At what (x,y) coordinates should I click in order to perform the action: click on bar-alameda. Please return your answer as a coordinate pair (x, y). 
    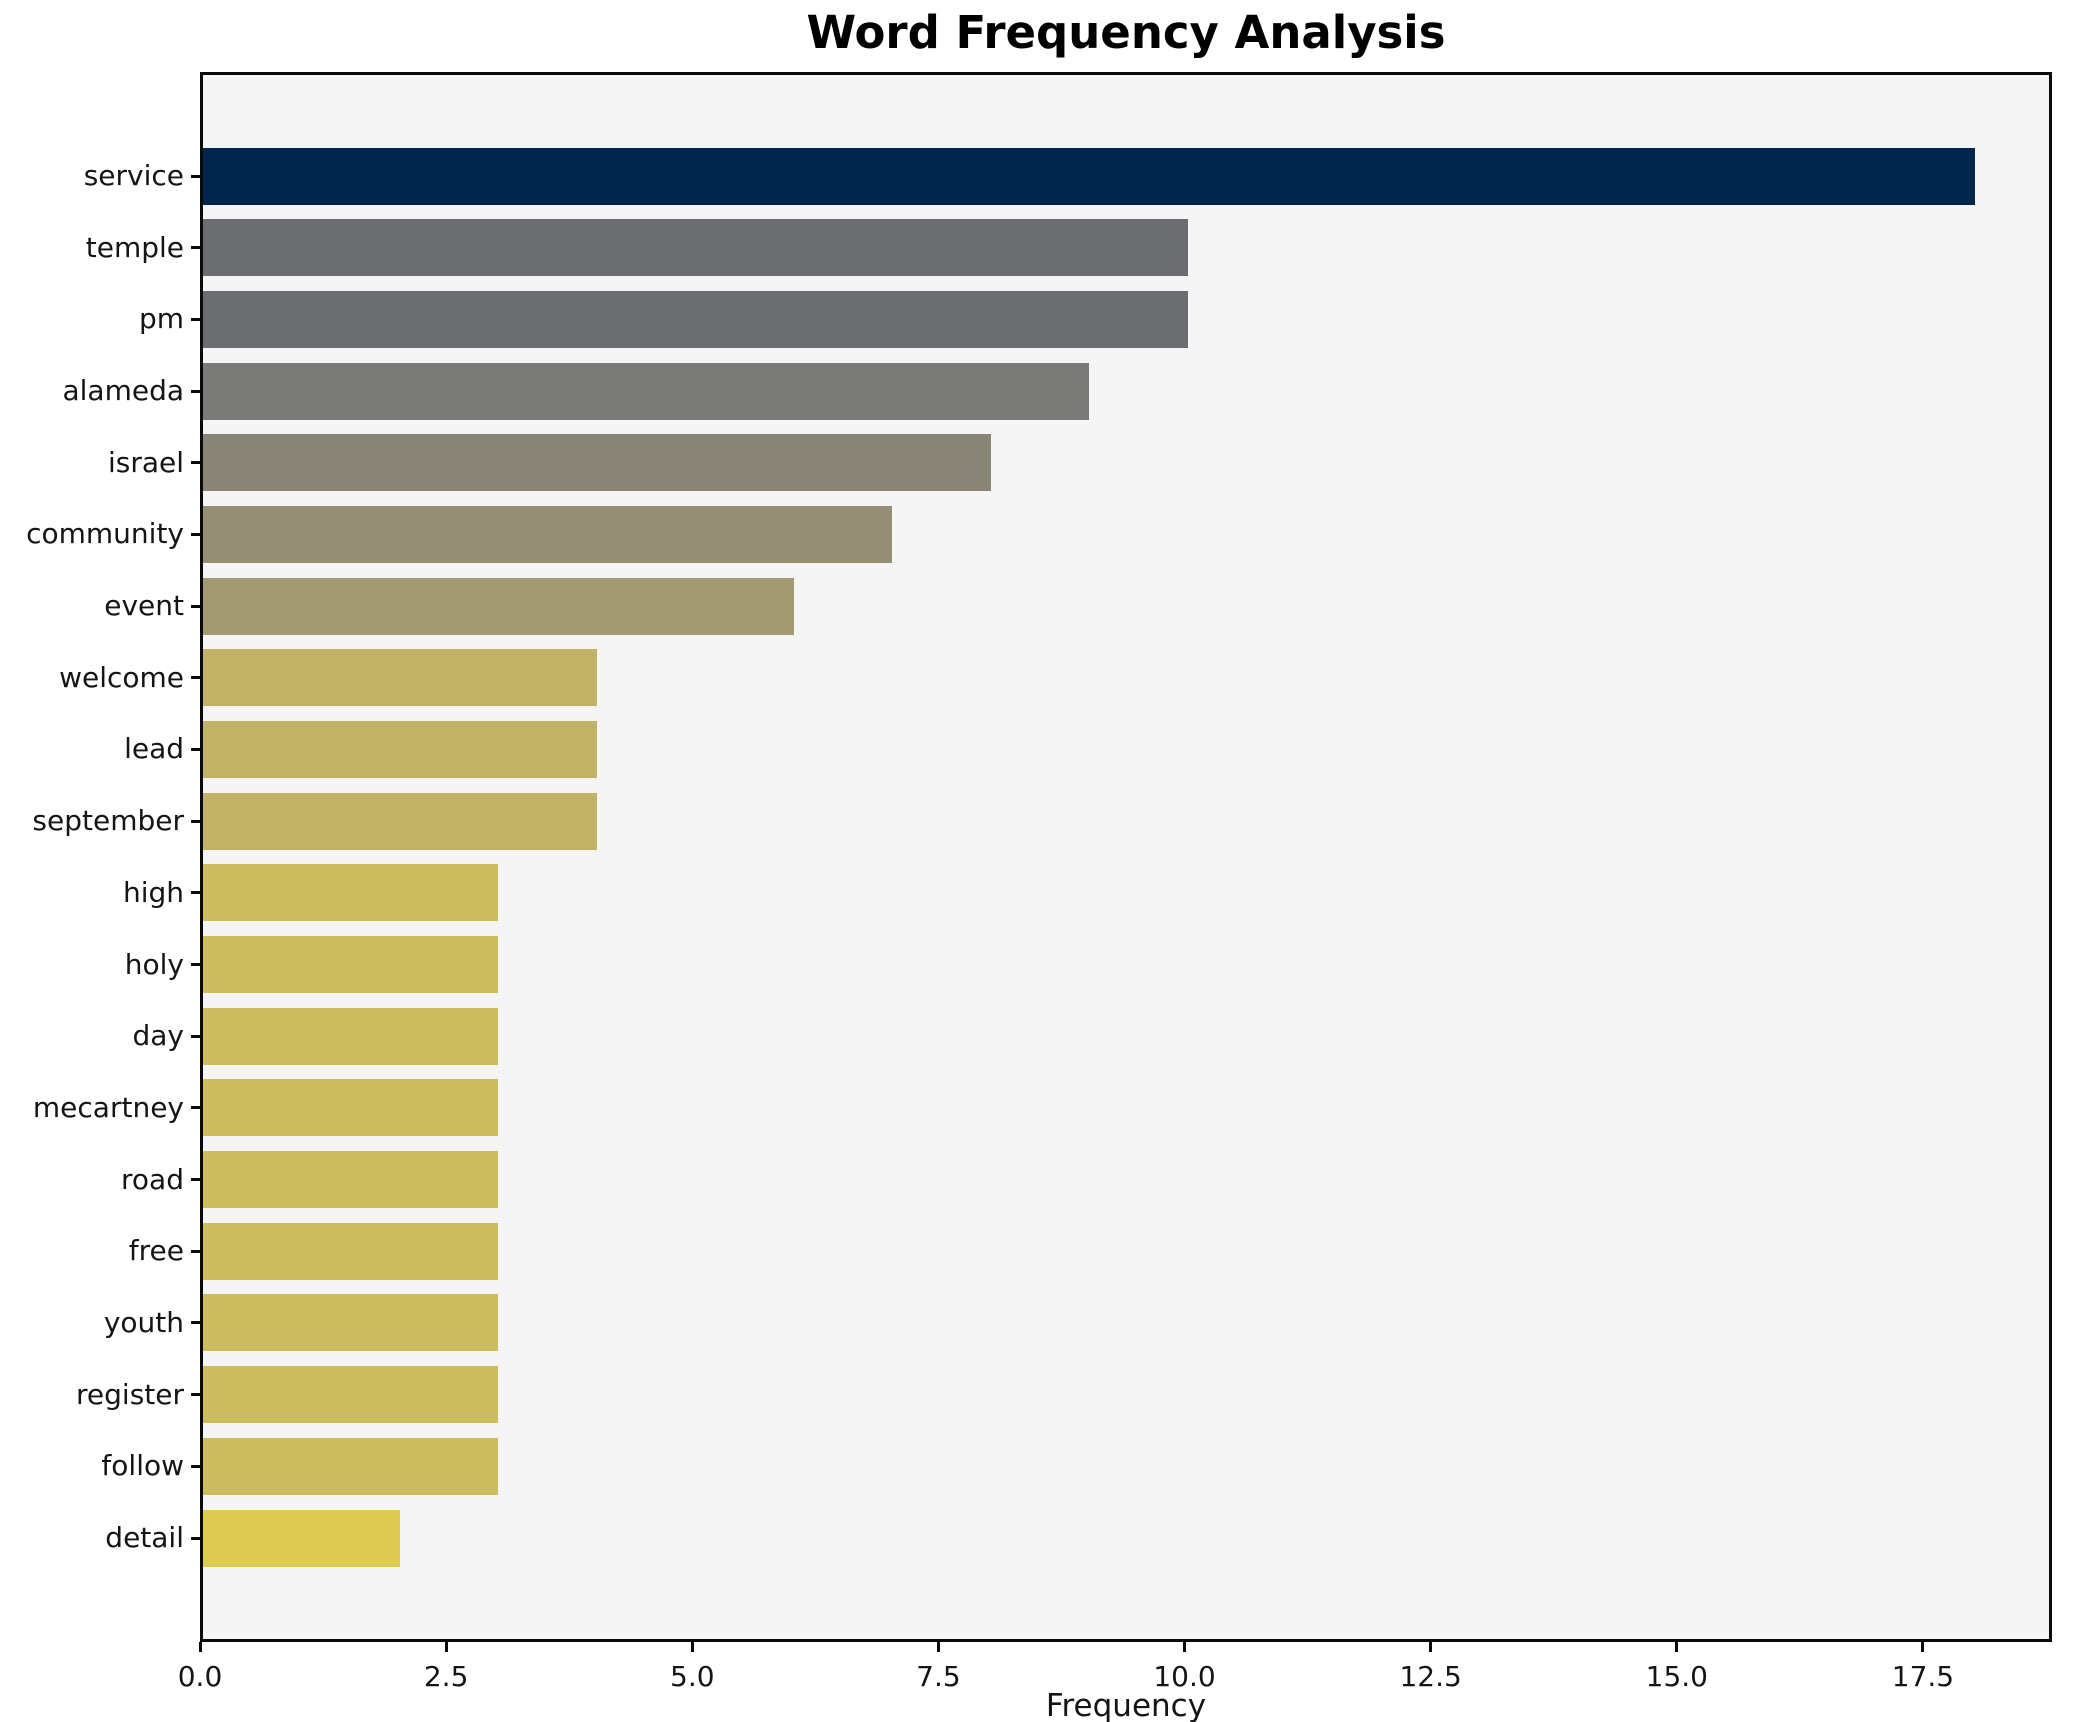
    Looking at the image, I should click on (646, 391).